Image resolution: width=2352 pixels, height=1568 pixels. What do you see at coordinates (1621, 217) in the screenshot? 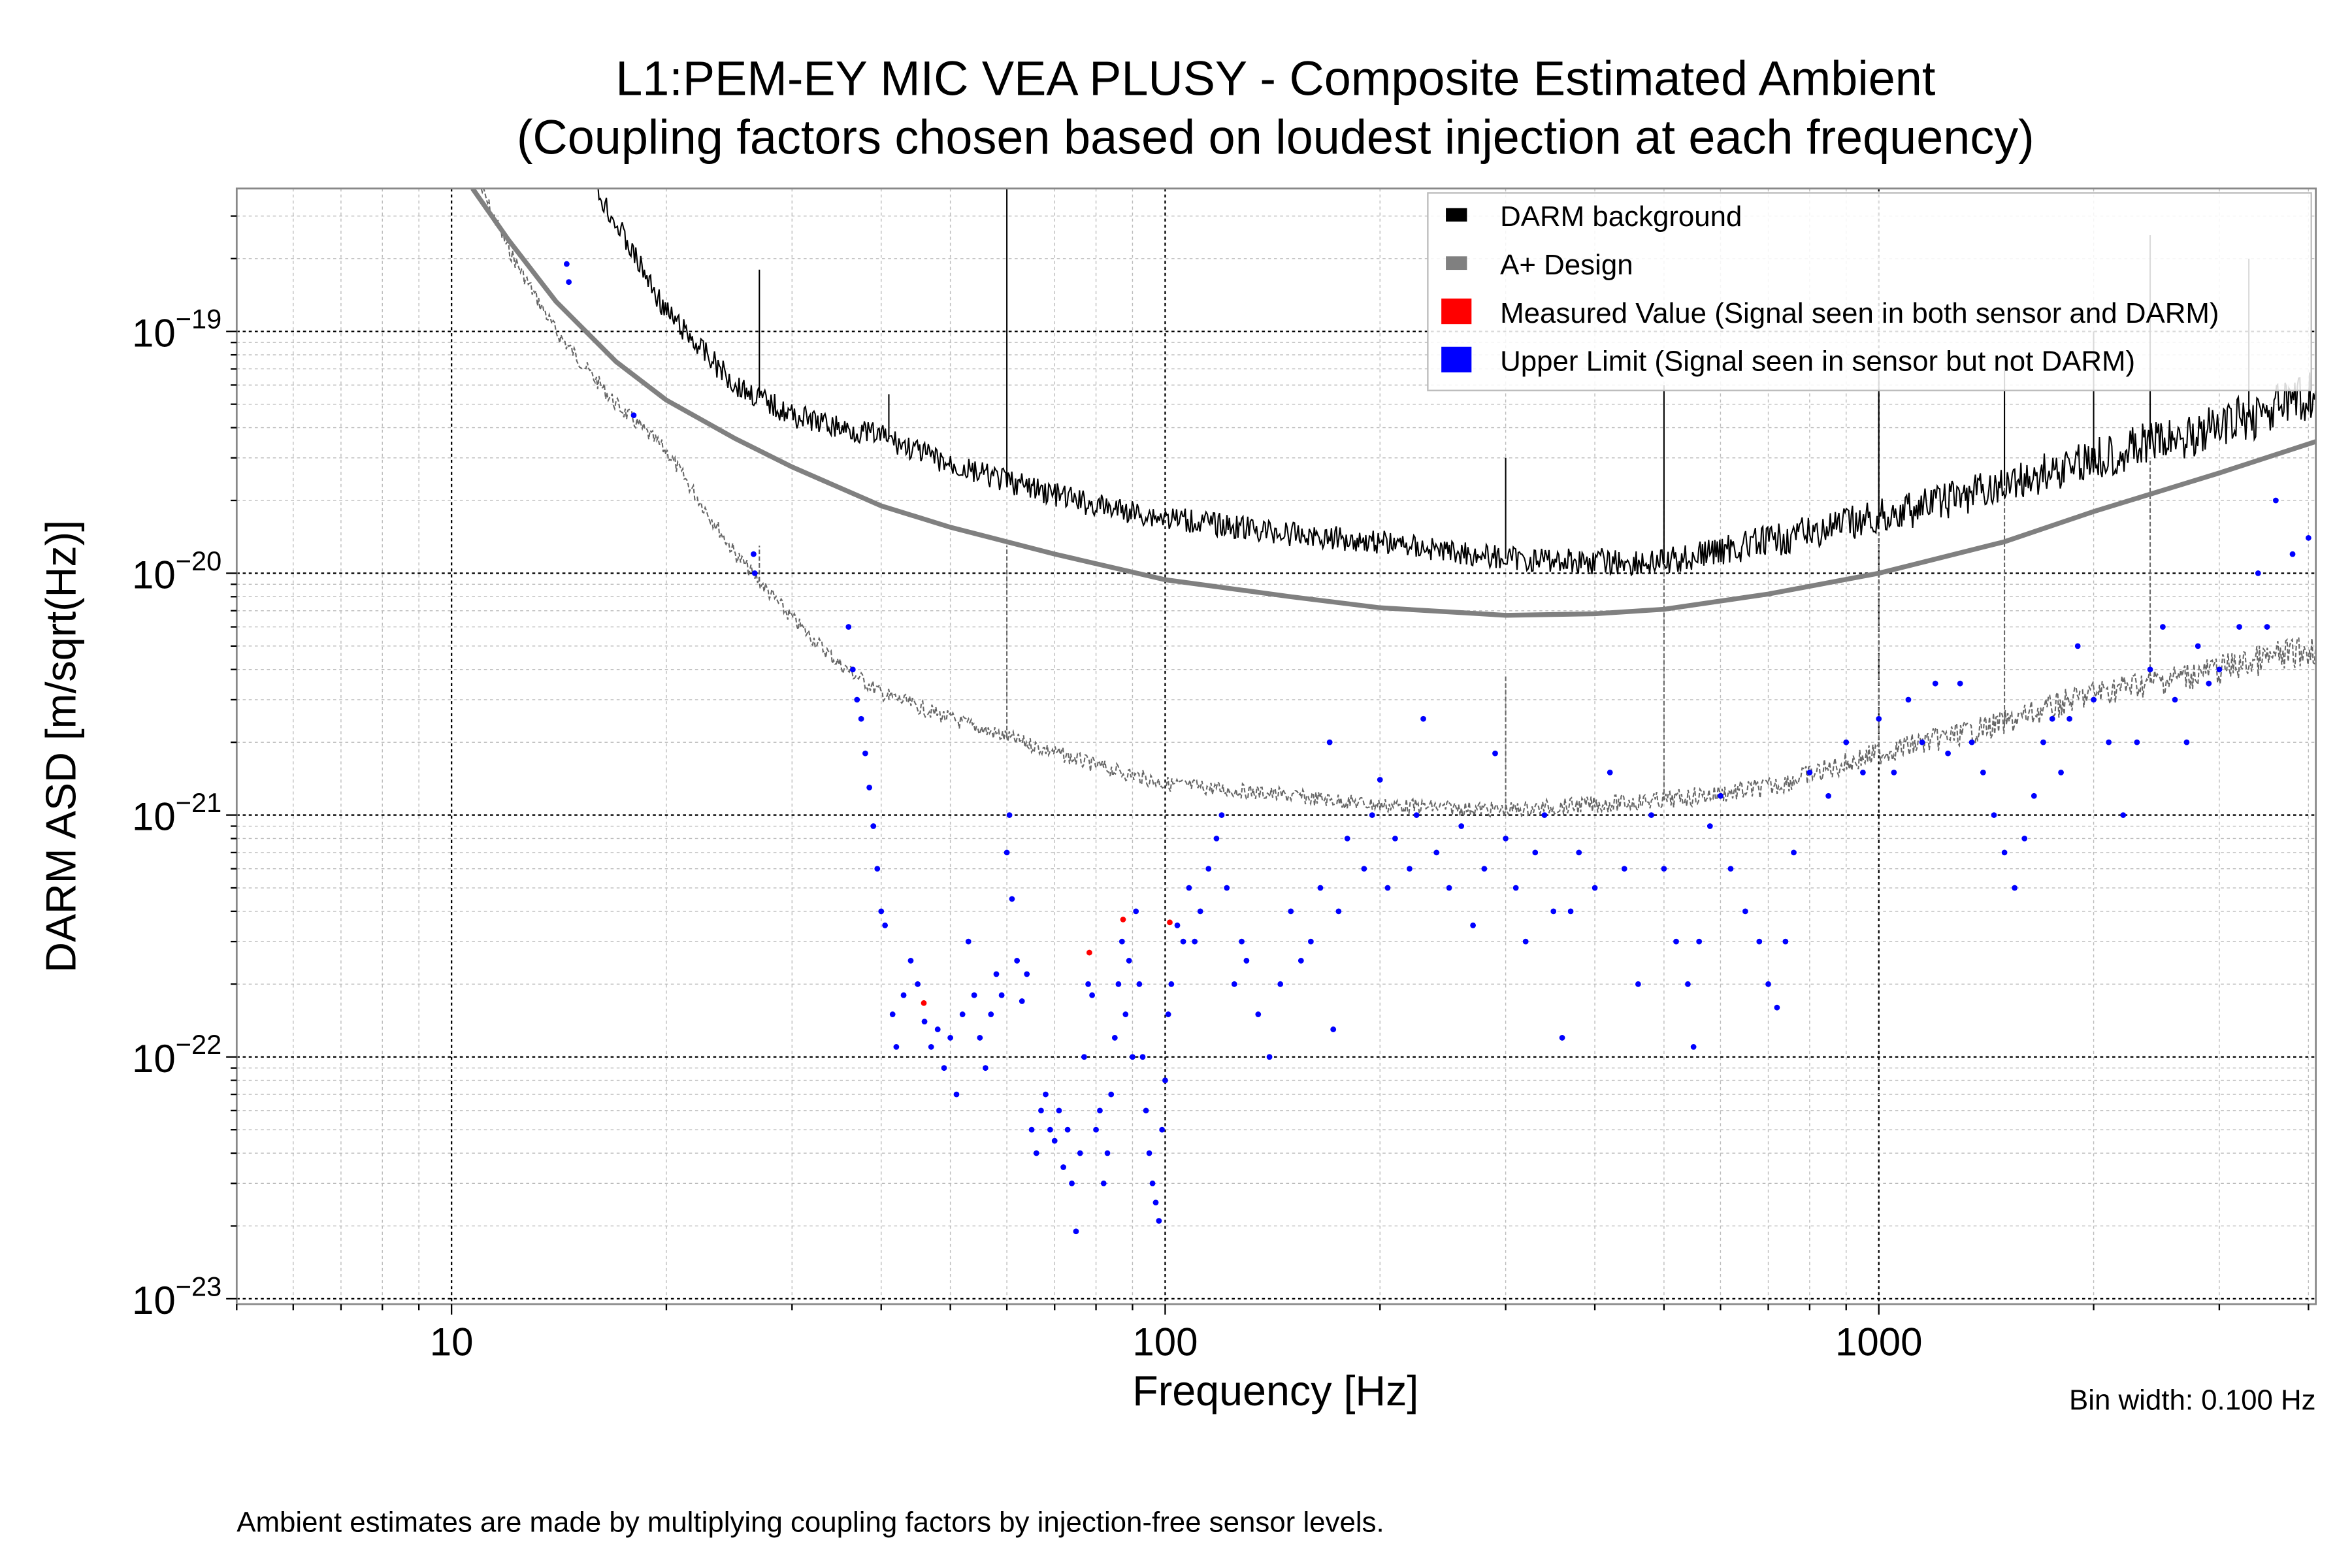
I see `legend-label-darm: DARM background` at bounding box center [1621, 217].